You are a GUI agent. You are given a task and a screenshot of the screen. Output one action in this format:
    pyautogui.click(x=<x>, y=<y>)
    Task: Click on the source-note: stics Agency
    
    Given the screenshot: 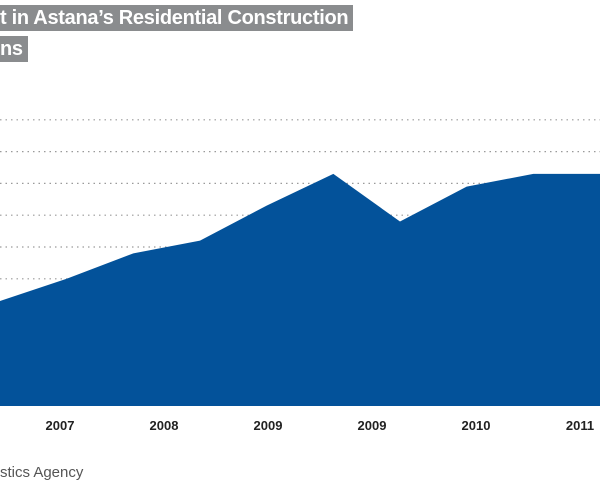 What is the action you would take?
    pyautogui.click(x=42, y=472)
    